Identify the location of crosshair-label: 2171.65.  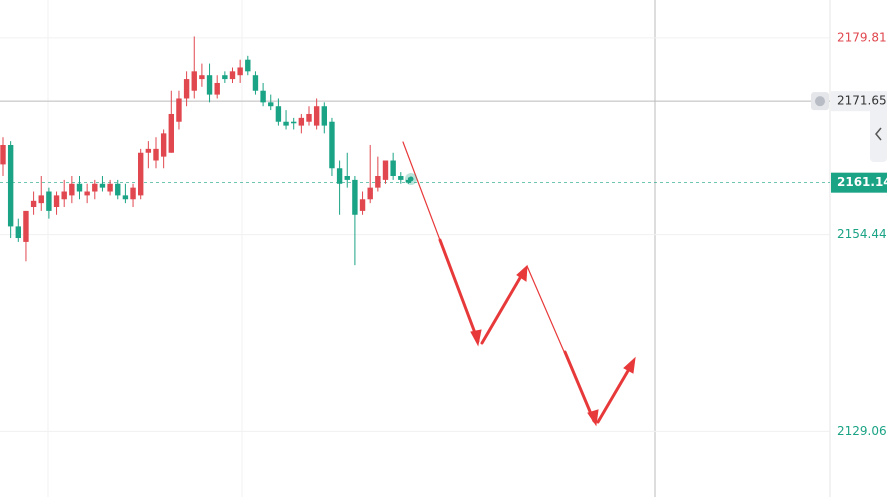
(862, 101).